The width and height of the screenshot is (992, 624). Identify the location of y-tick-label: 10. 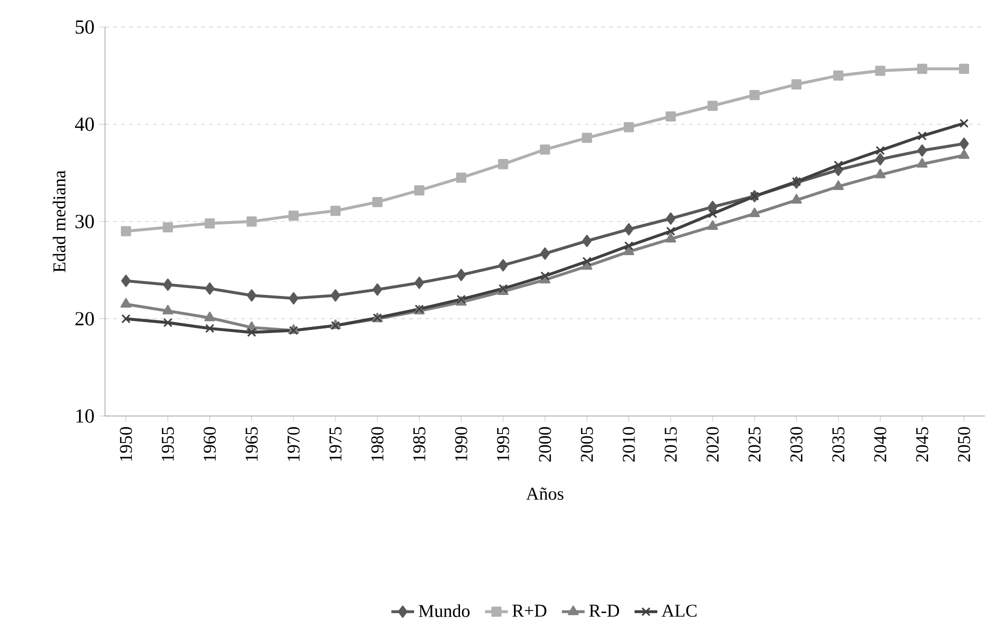
(85, 416).